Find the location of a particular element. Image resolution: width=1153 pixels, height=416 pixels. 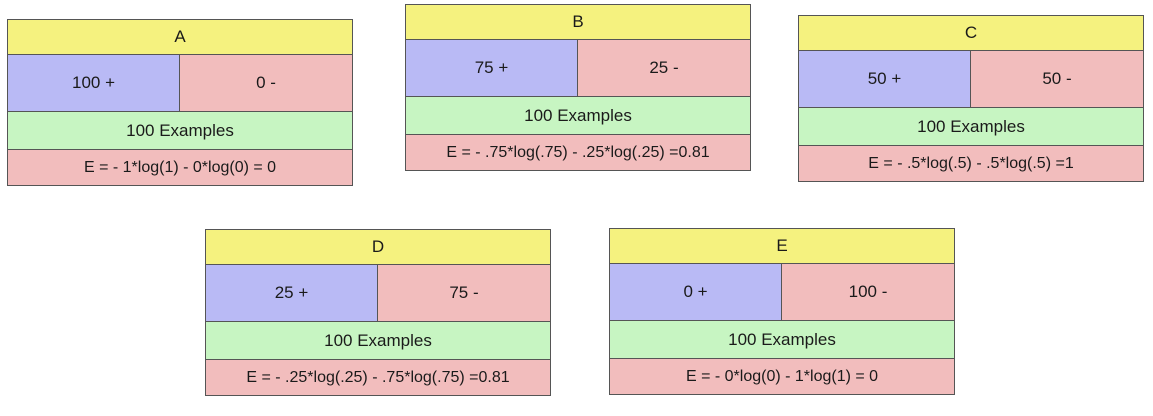

negative-count: 0 - is located at coordinates (266, 83).